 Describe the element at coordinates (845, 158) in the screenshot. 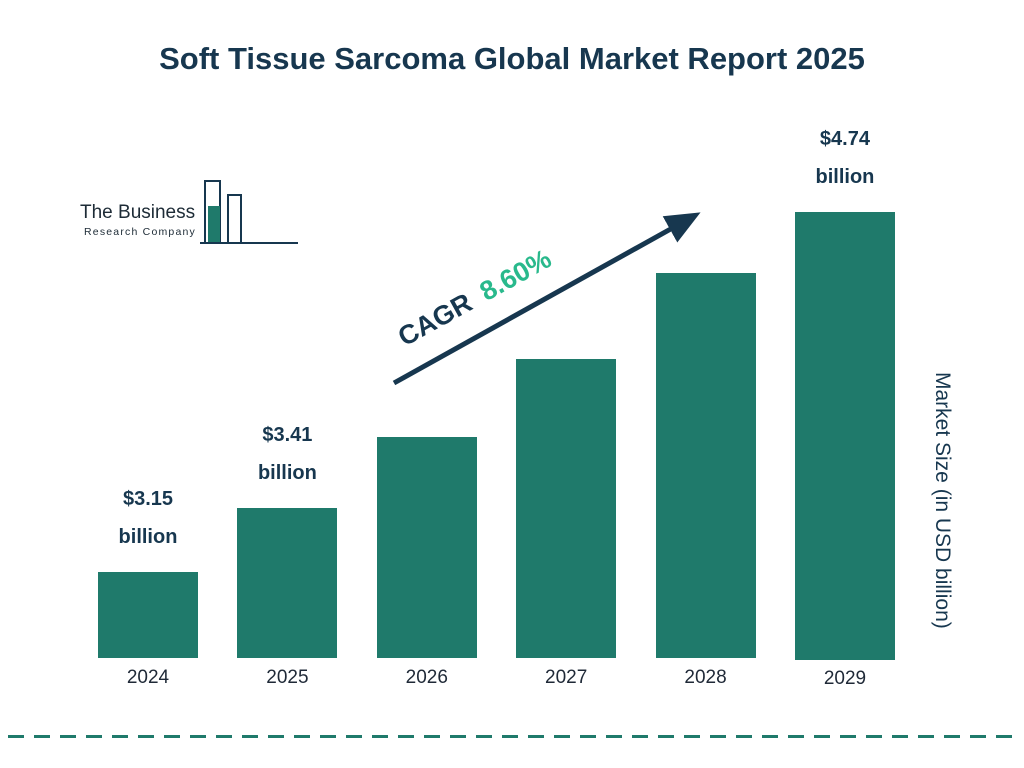

I see `value-label-2029: $4.74 billion` at that location.